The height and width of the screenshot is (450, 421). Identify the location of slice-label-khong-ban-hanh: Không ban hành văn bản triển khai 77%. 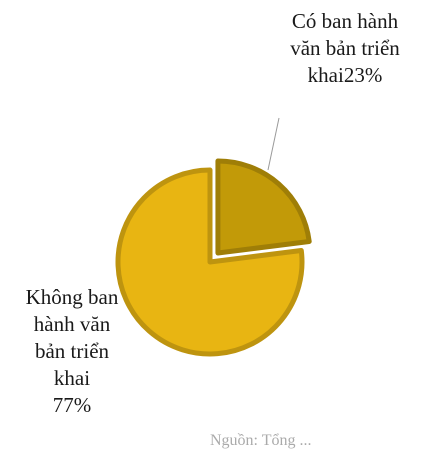
(72, 351).